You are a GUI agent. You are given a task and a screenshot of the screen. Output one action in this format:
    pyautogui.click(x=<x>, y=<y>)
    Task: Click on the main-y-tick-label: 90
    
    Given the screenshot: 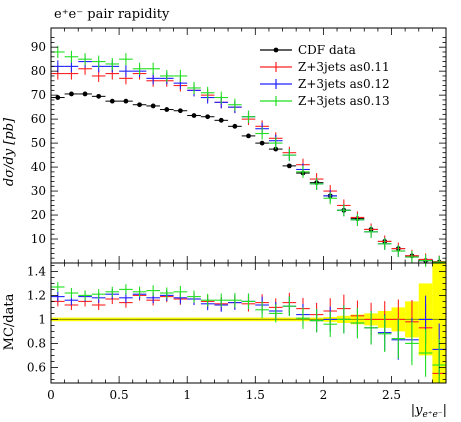 What is the action you would take?
    pyautogui.click(x=38, y=47)
    